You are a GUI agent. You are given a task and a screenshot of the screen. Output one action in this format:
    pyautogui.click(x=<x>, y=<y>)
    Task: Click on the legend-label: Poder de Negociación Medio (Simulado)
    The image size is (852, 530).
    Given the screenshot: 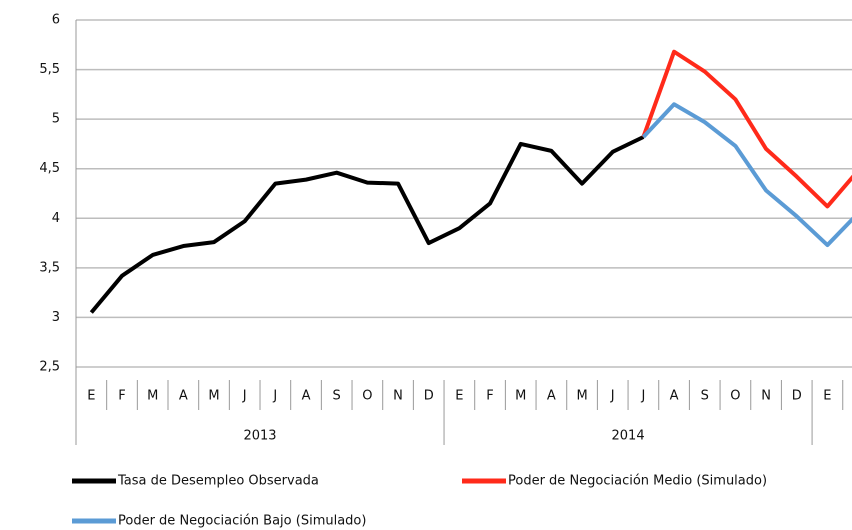 What is the action you would take?
    pyautogui.click(x=637, y=481)
    